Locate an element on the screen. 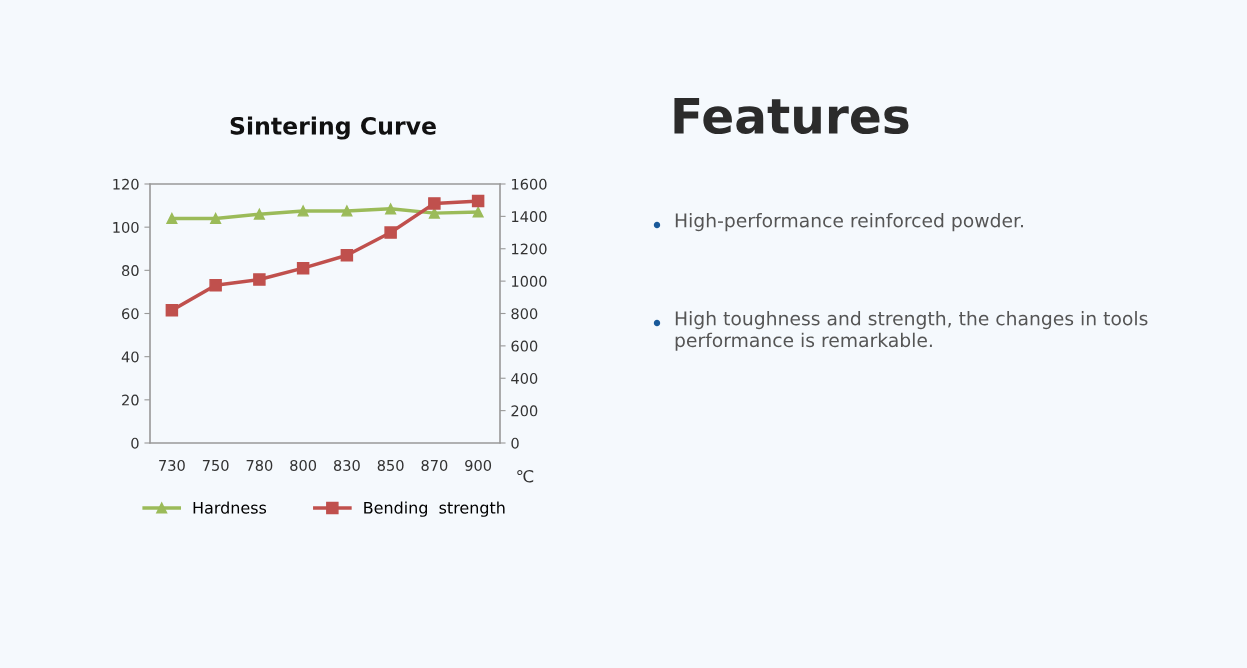 This screenshot has height=668, width=1247. x-tick-label: 850 is located at coordinates (390, 465).